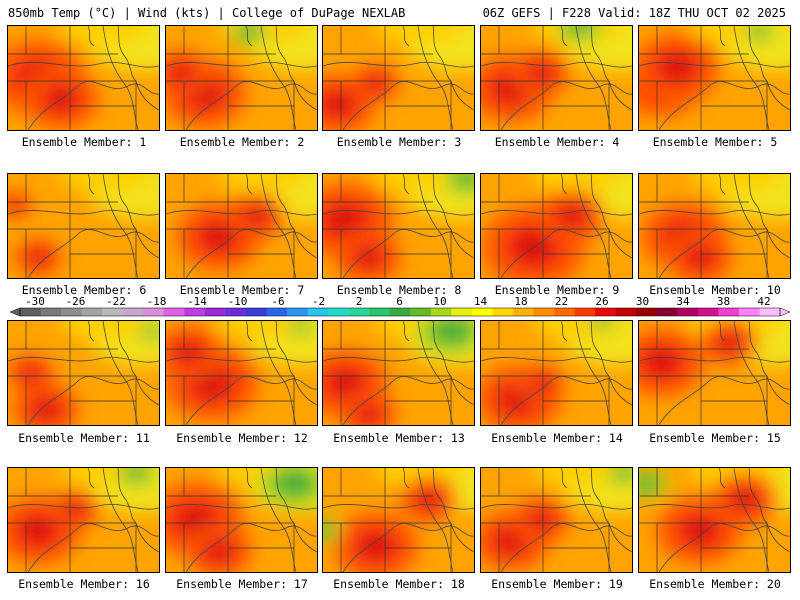  What do you see at coordinates (715, 584) in the screenshot?
I see `ensemble-member-label: Ensemble Member: 20` at bounding box center [715, 584].